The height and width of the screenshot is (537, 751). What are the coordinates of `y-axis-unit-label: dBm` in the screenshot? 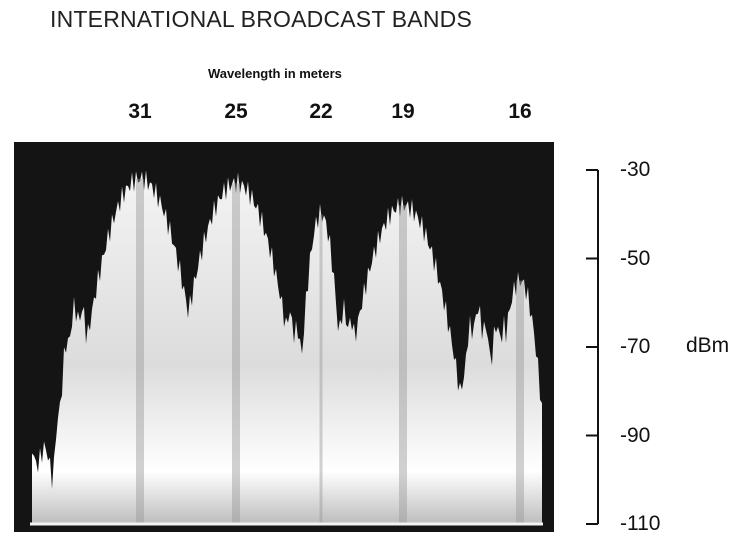 It's located at (708, 345).